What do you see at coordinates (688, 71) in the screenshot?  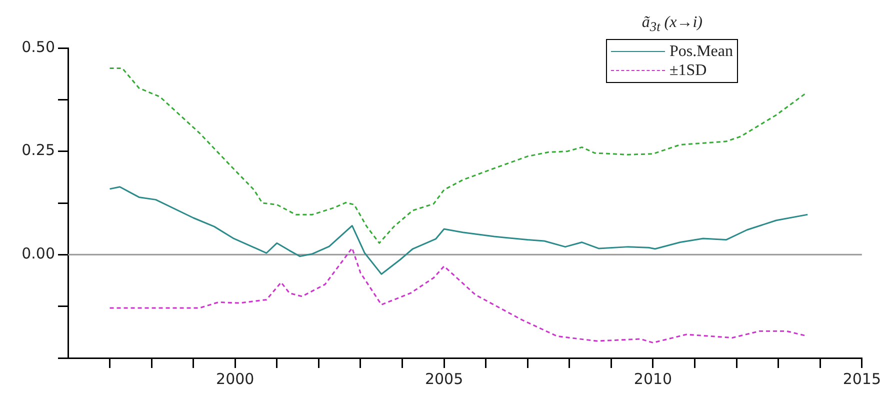 I see `legend-label: ±1SD` at bounding box center [688, 71].